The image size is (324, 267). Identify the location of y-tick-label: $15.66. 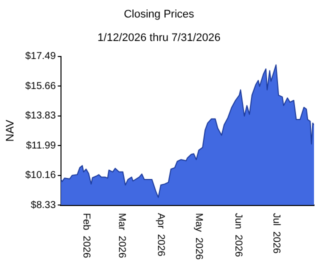
(40, 86).